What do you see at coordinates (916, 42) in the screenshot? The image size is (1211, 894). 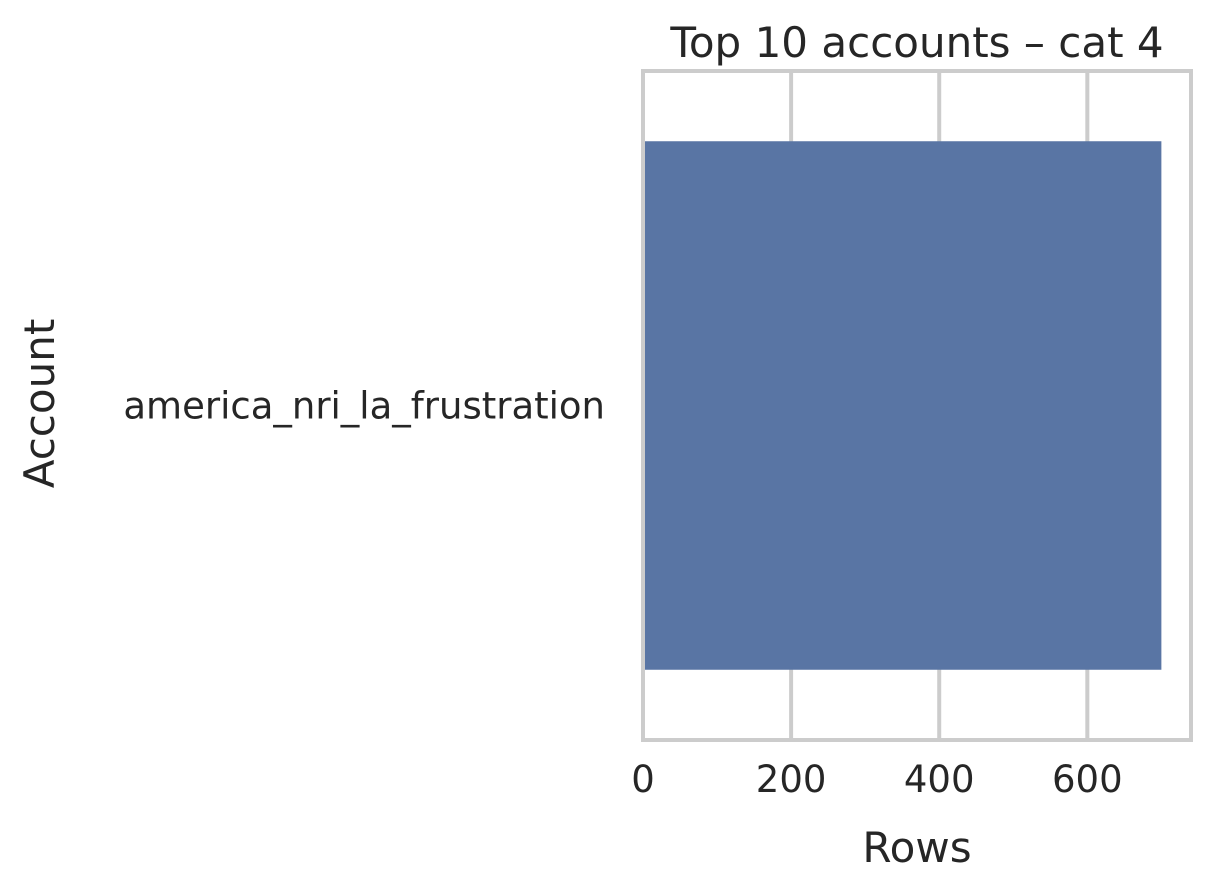 I see `chart-title: Top 10 accounts – cat 4` at bounding box center [916, 42].